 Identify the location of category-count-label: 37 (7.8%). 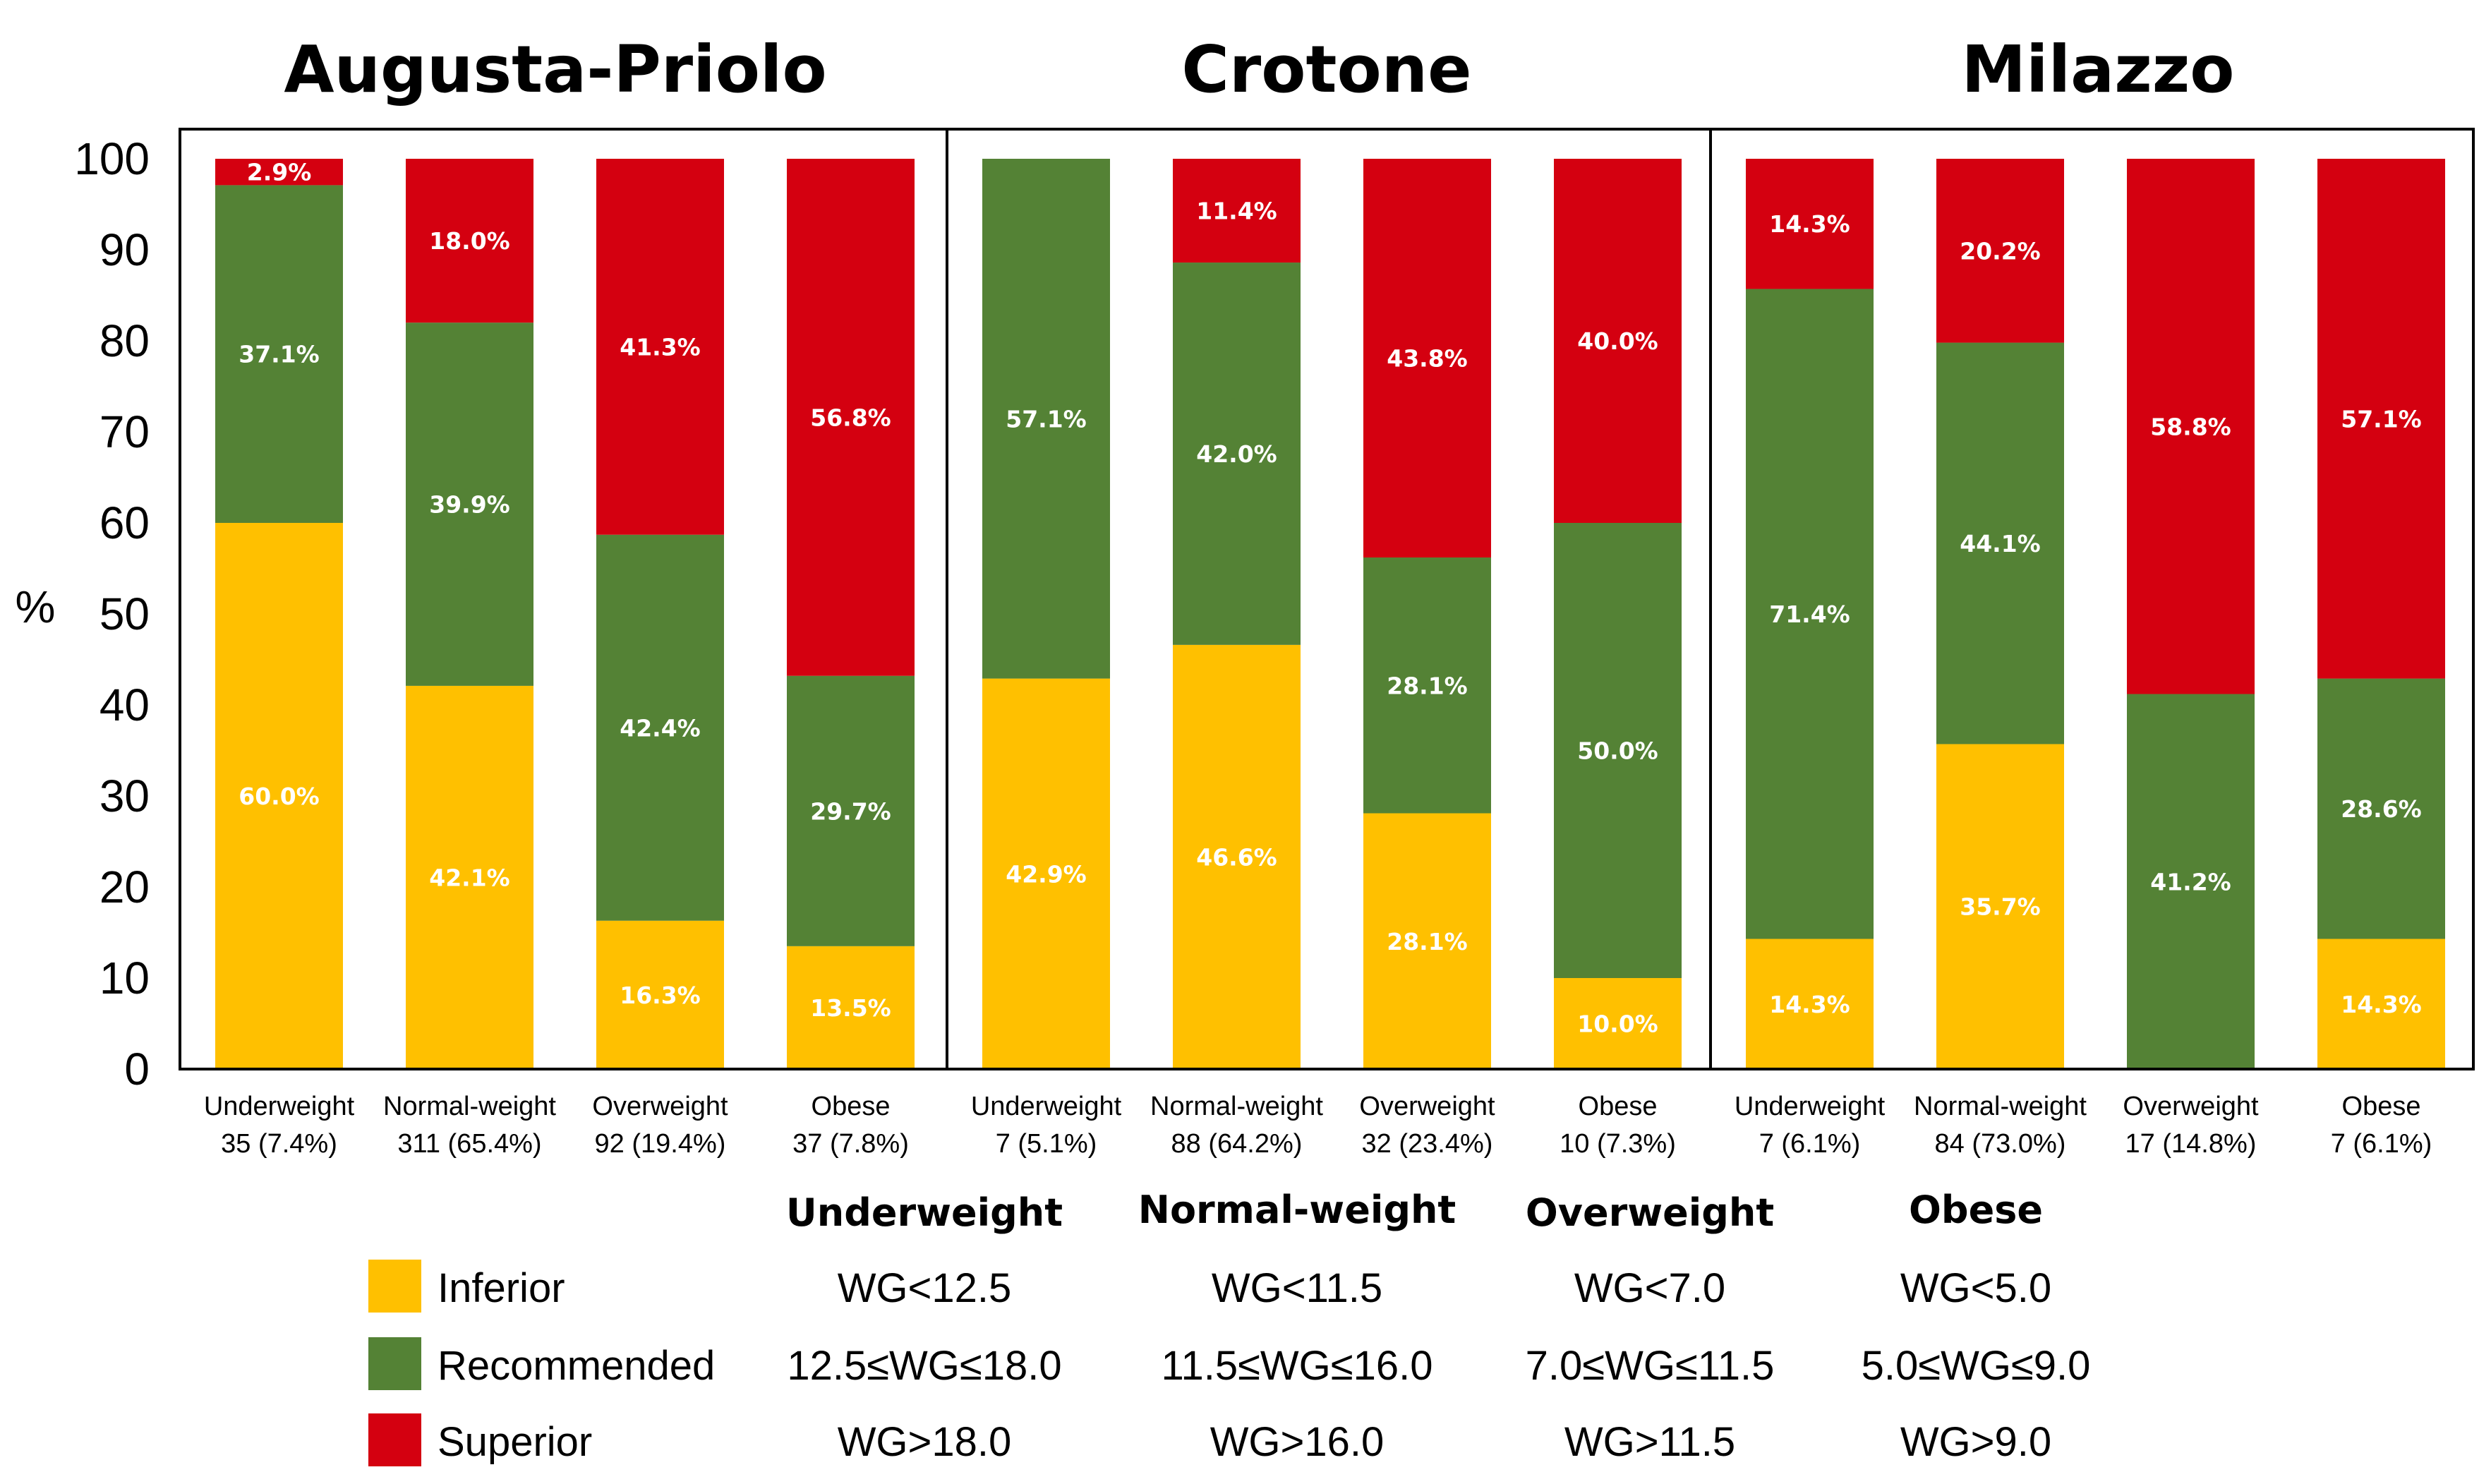
(850, 1144).